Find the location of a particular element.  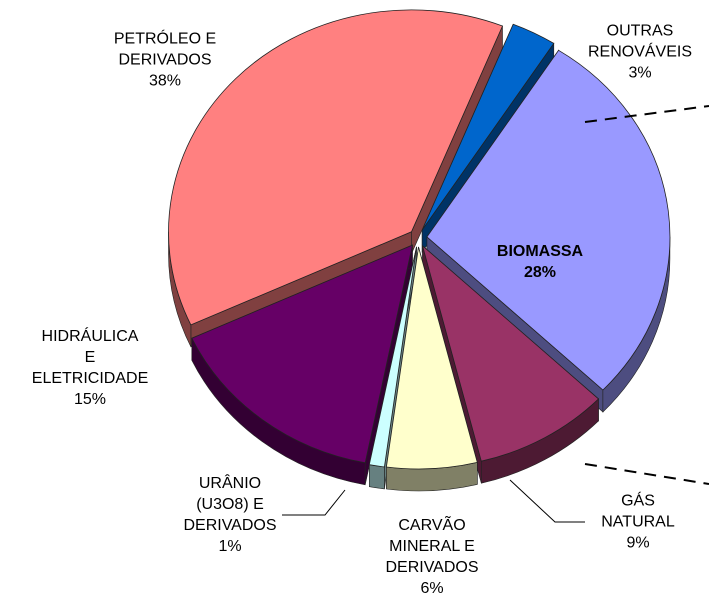

category-label: HIDRÁULICA E ELETRICIDADE is located at coordinates (90, 357).